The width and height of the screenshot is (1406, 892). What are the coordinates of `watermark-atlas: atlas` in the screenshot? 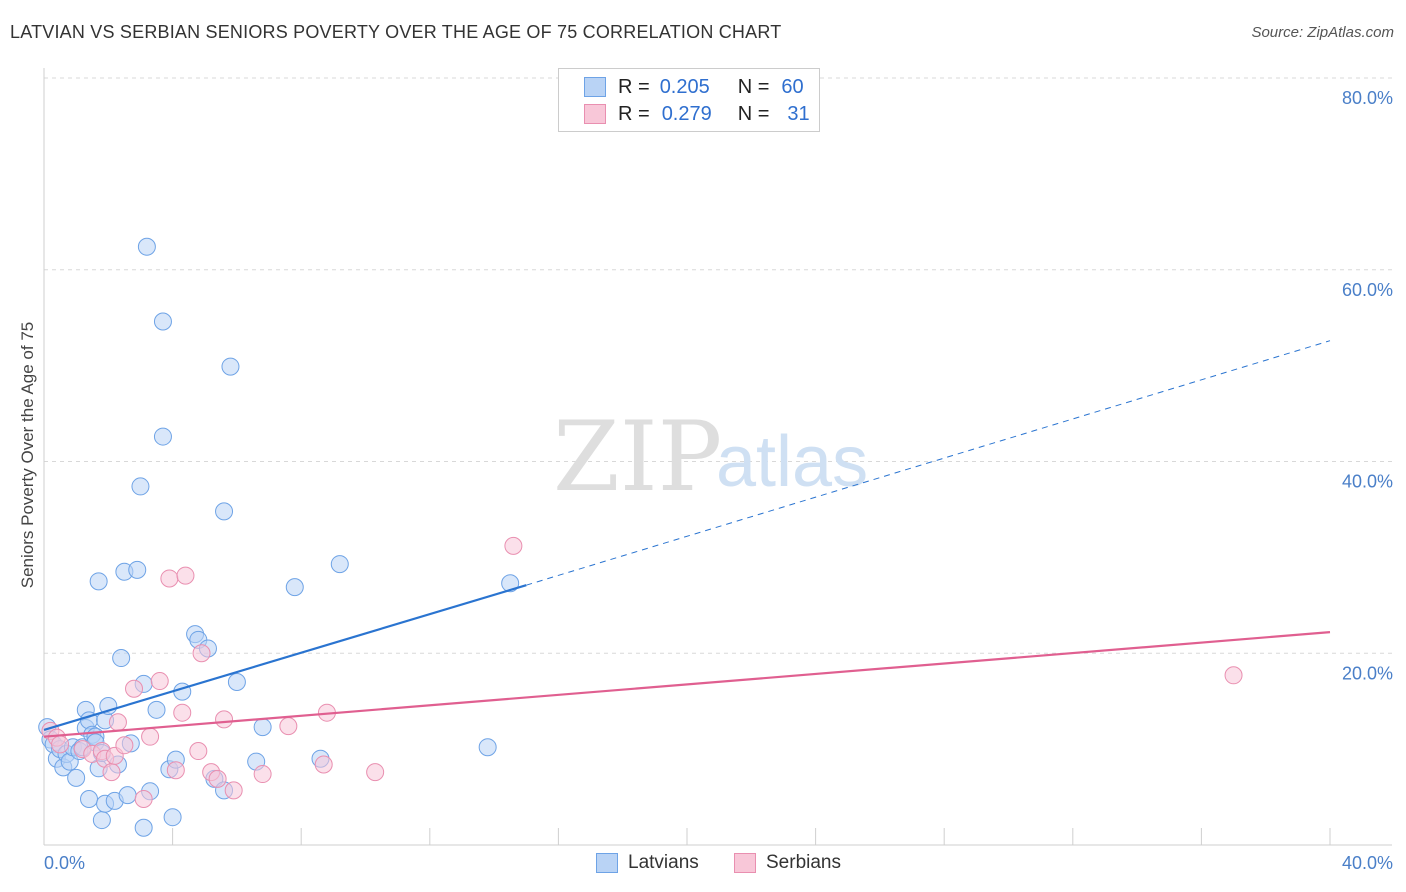 It's located at (792, 462).